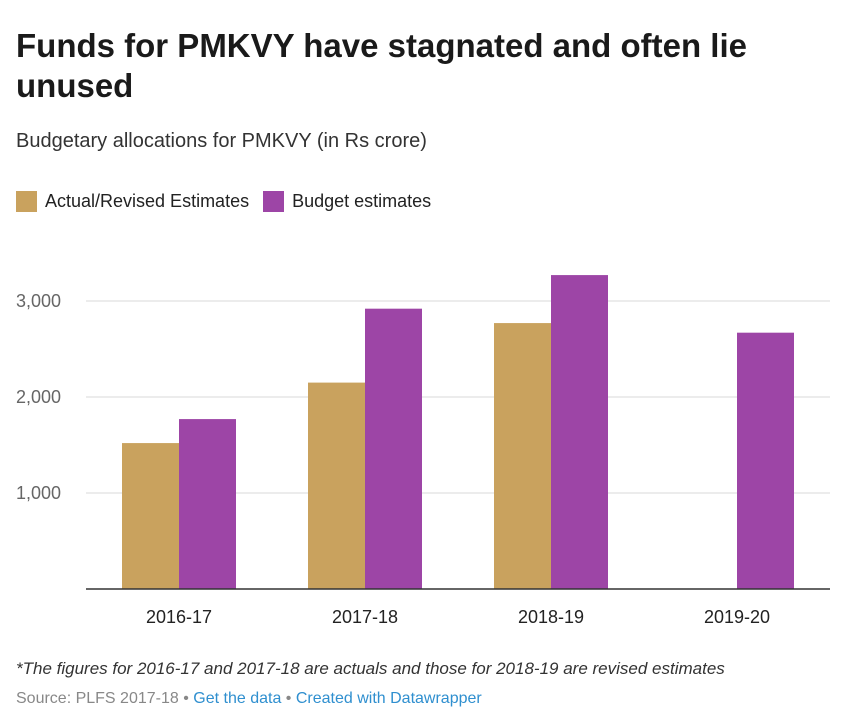  I want to click on x-tick-label: 2016-17, so click(179, 617).